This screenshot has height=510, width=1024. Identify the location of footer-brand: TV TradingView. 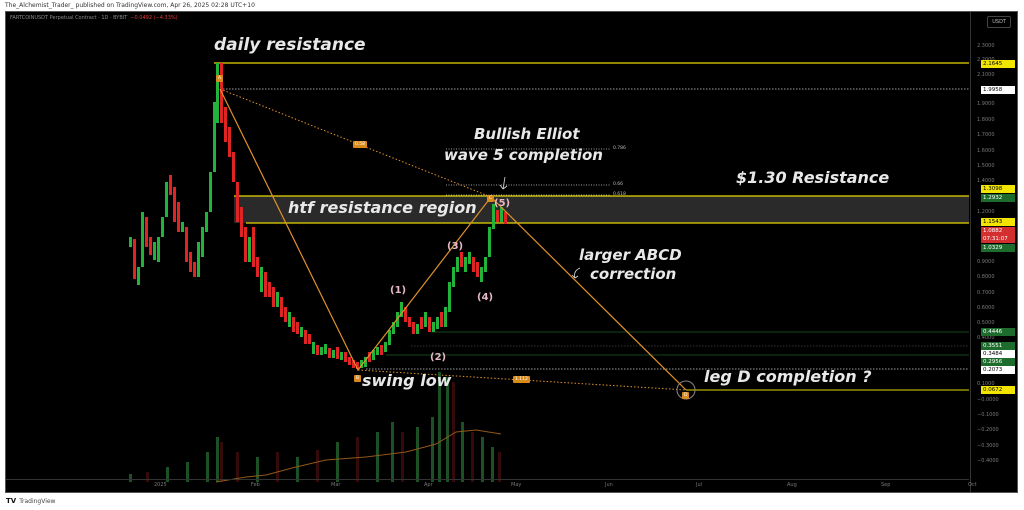
(30, 501).